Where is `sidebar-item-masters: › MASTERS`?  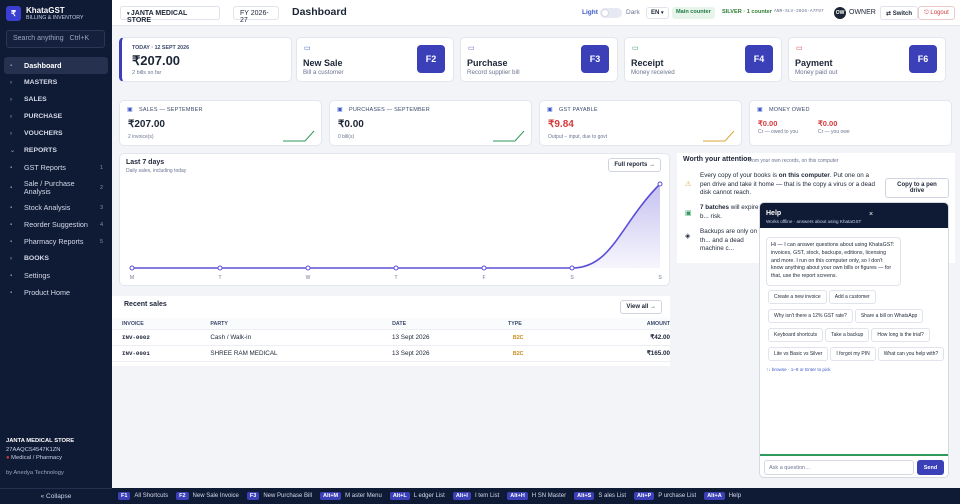 sidebar-item-masters: › MASTERS is located at coordinates (56, 82).